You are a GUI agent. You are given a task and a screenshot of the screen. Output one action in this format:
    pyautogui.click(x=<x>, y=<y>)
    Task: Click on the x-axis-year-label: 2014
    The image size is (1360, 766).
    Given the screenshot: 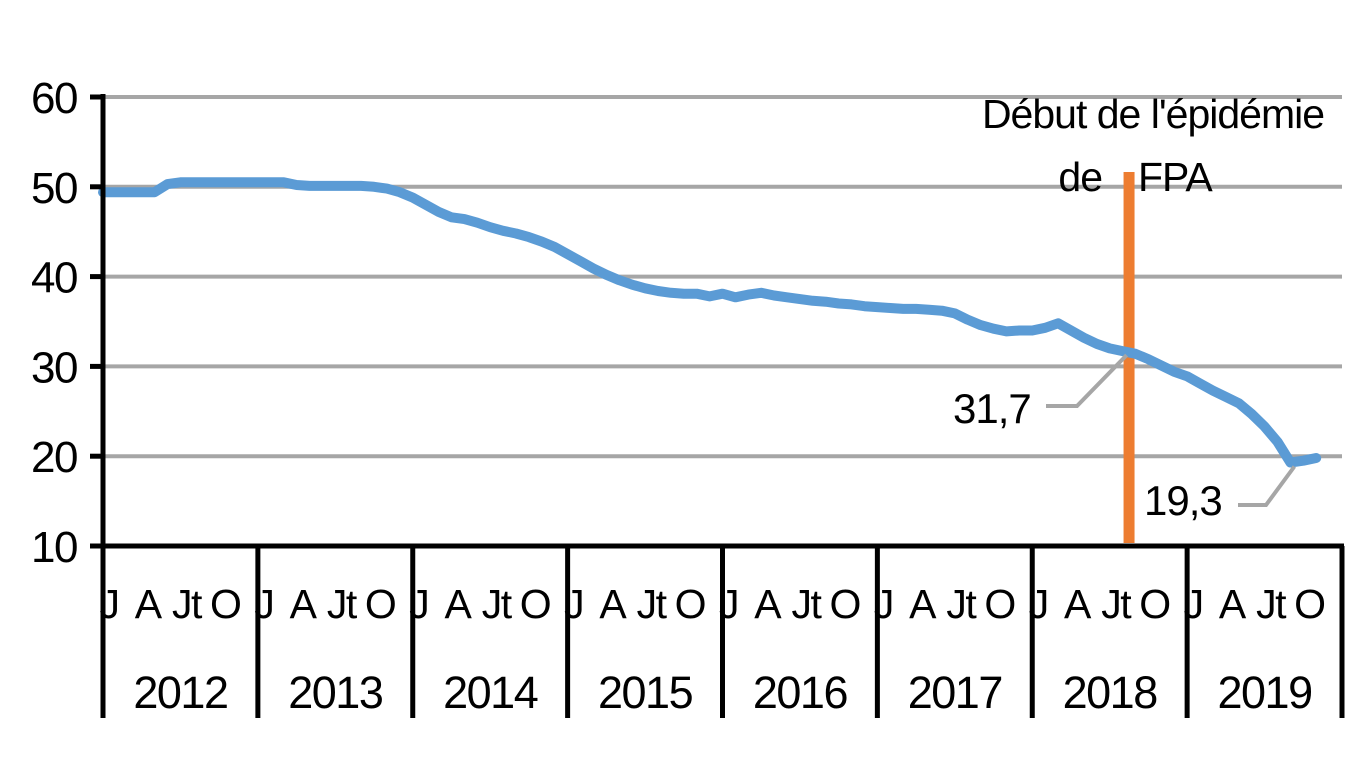 What is the action you would take?
    pyautogui.click(x=490, y=692)
    